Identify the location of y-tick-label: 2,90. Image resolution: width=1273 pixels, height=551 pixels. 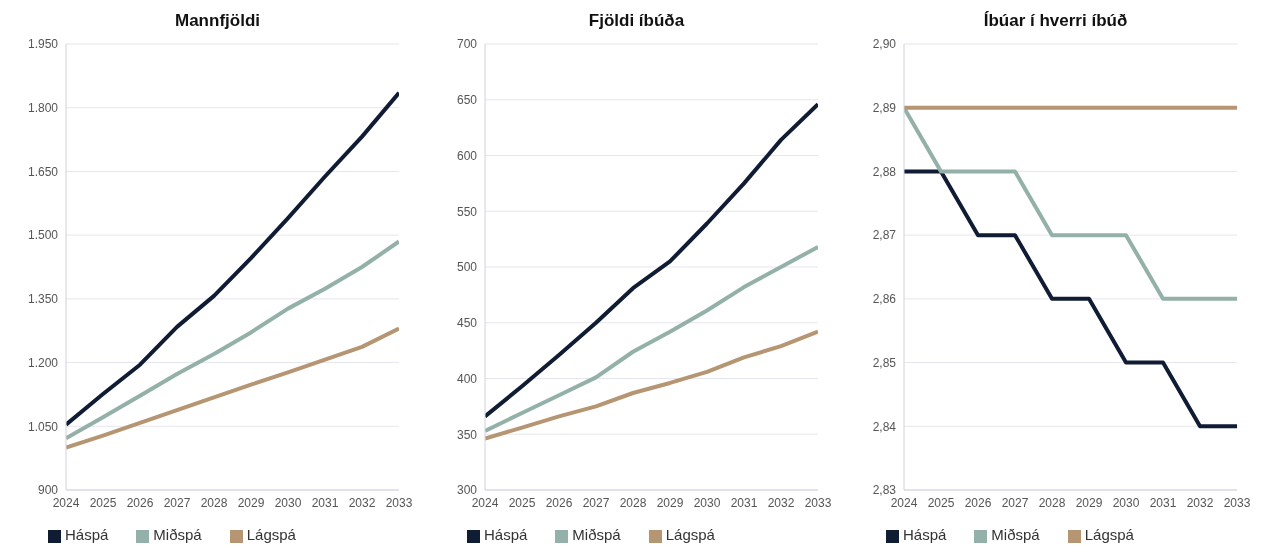
(884, 44).